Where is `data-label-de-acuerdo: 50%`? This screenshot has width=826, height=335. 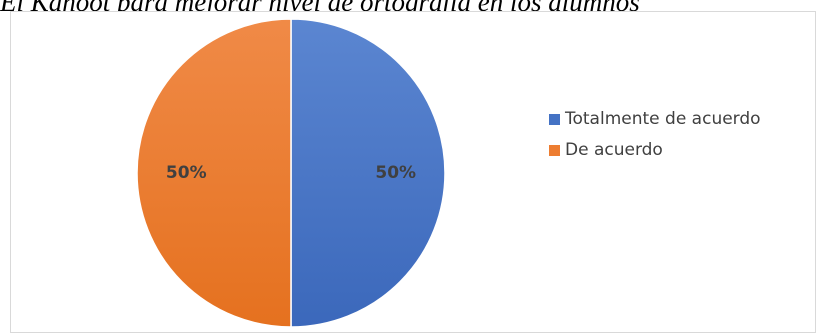
data-label-de-acuerdo: 50% is located at coordinates (186, 173).